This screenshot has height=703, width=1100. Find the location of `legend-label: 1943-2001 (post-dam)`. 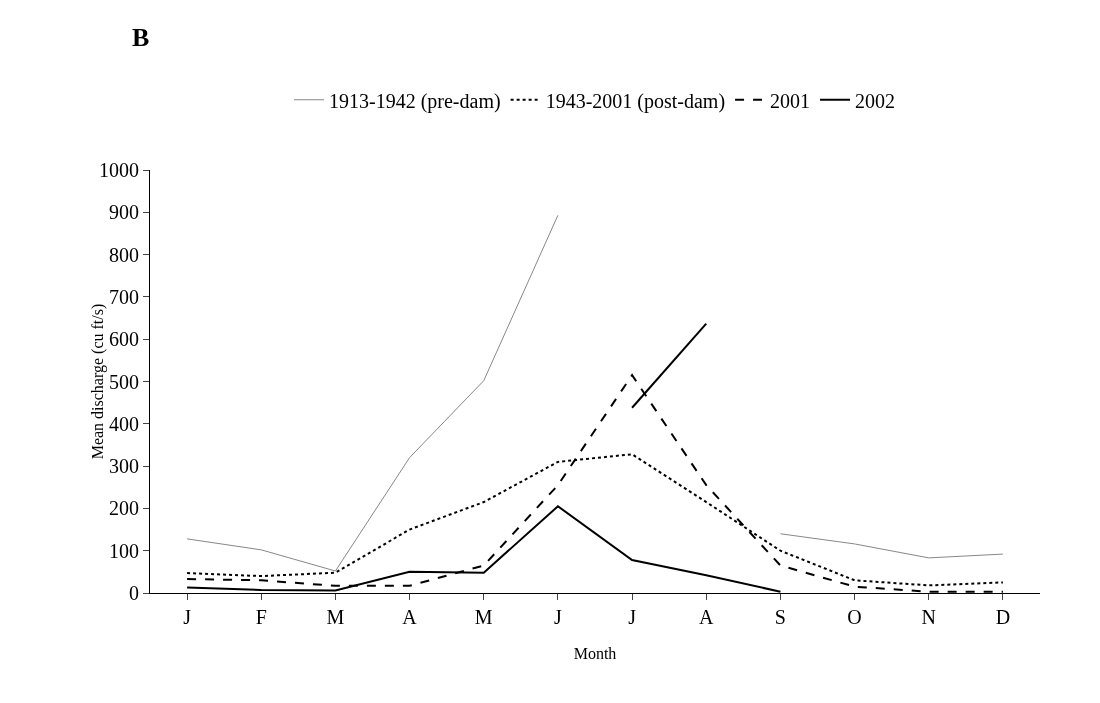

legend-label: 1943-2001 (post-dam) is located at coordinates (635, 101).